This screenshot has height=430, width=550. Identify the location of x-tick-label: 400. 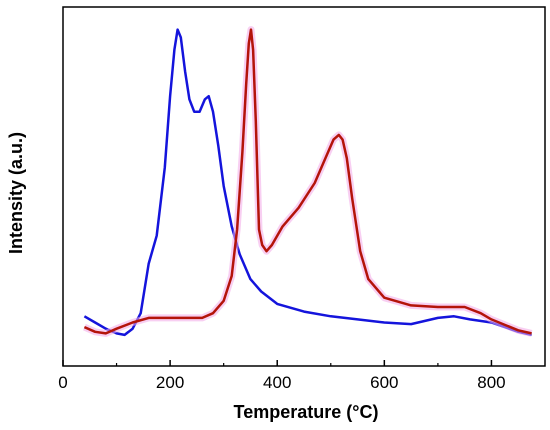
(277, 382).